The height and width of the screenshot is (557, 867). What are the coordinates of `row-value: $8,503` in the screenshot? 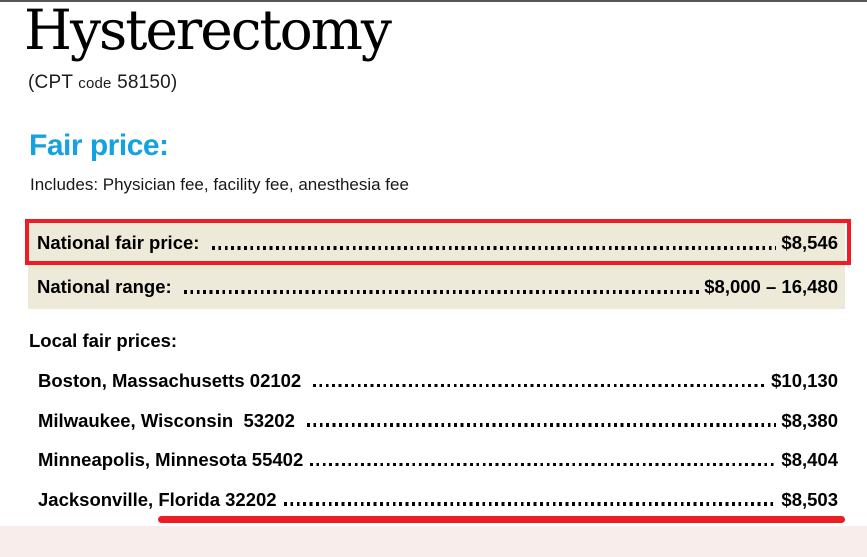 It's located at (809, 499).